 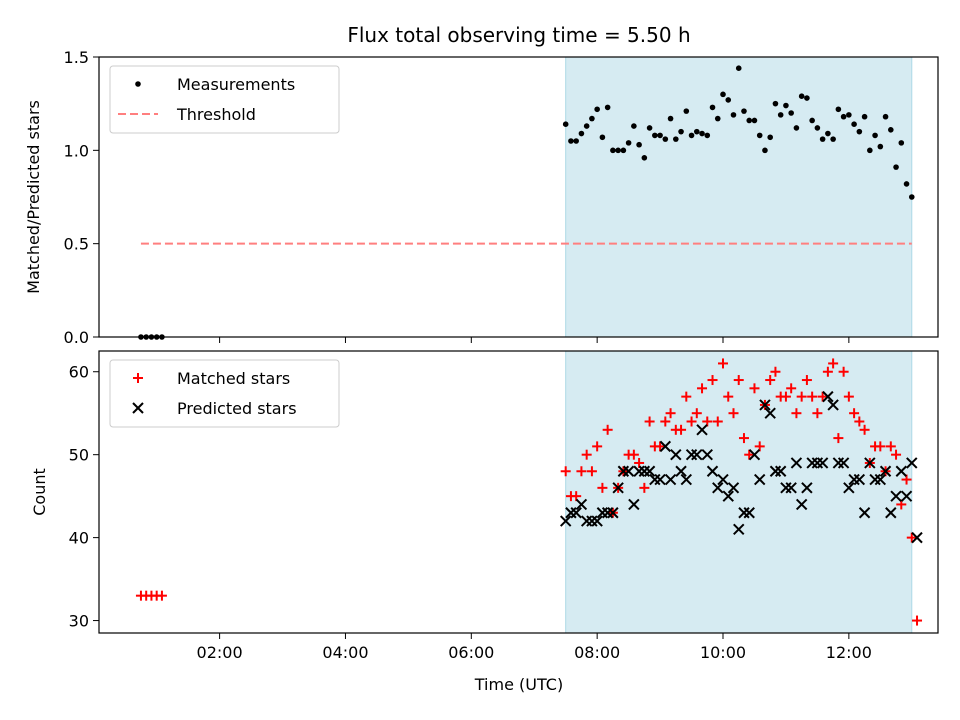 What do you see at coordinates (471, 652) in the screenshot?
I see `xtick-label: 06:00` at bounding box center [471, 652].